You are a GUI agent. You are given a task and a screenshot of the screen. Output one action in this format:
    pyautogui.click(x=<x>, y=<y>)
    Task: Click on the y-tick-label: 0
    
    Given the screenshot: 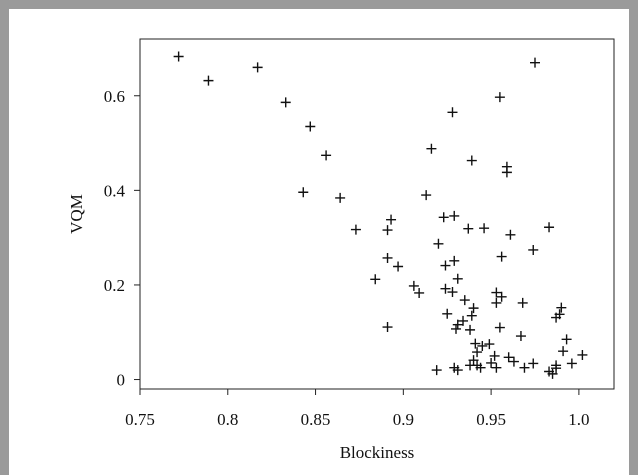 What is the action you would take?
    pyautogui.click(x=121, y=380)
    